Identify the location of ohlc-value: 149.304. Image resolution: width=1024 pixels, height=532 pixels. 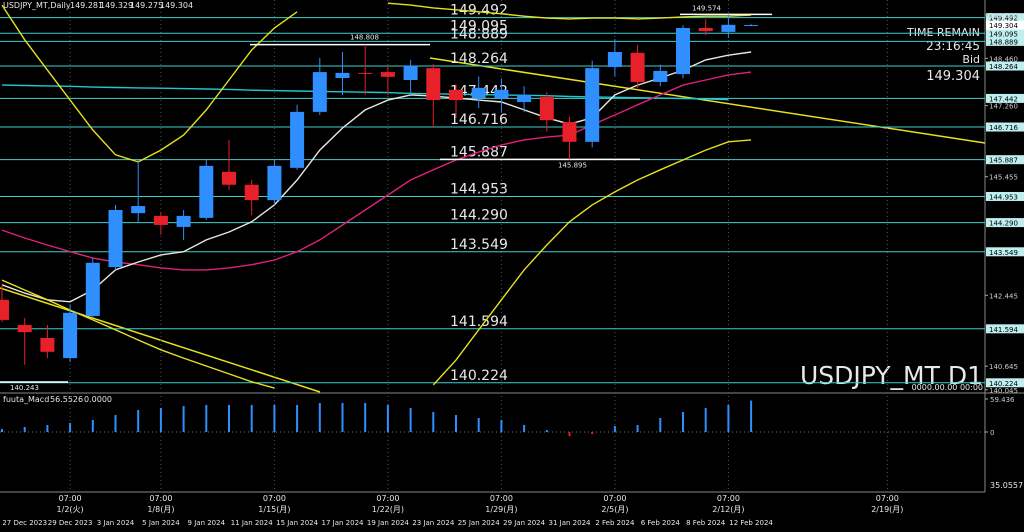
(176, 5).